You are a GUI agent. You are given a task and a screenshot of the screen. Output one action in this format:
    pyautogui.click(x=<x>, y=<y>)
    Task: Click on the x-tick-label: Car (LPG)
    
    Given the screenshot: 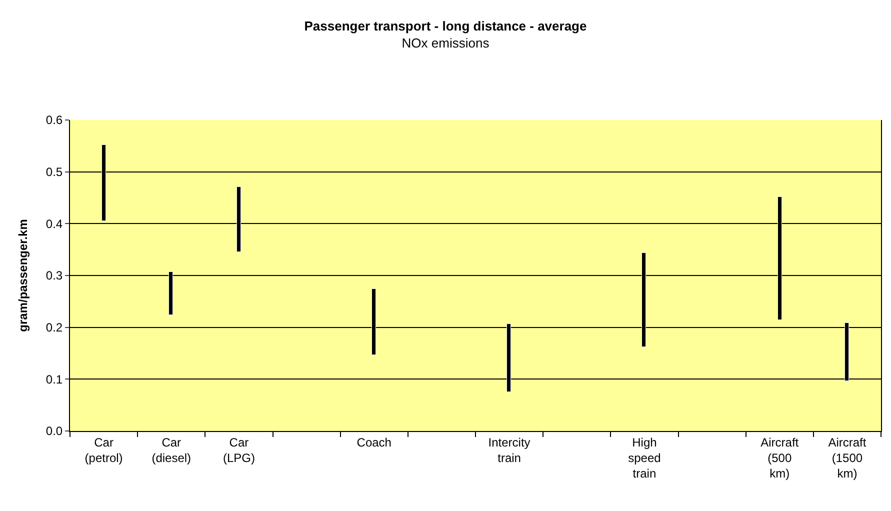 What is the action you would take?
    pyautogui.click(x=238, y=450)
    